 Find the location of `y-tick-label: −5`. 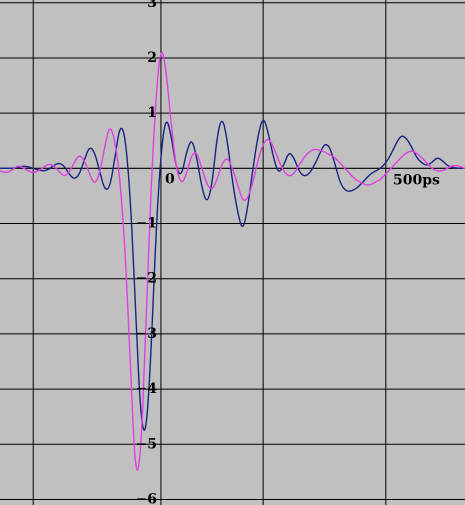

y-tick-label: −5 is located at coordinates (145, 444).